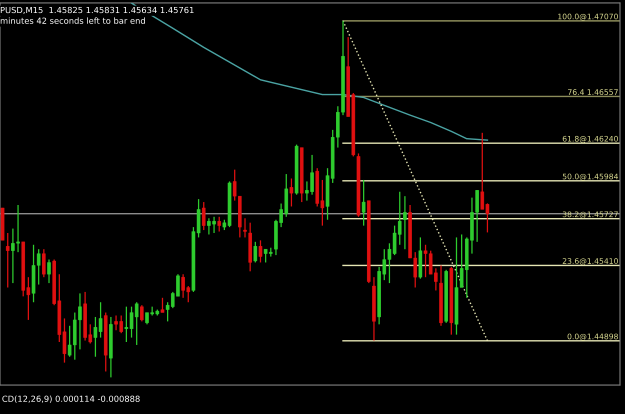 The height and width of the screenshot is (414, 625). I want to click on text: CD(12,26,9) 0.000114 -0.000888, so click(71, 399).